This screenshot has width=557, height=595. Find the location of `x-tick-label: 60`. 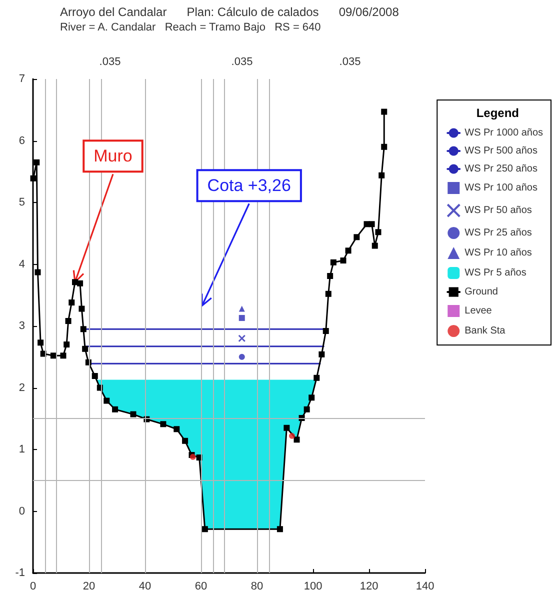

x-tick-label: 60 is located at coordinates (201, 586).